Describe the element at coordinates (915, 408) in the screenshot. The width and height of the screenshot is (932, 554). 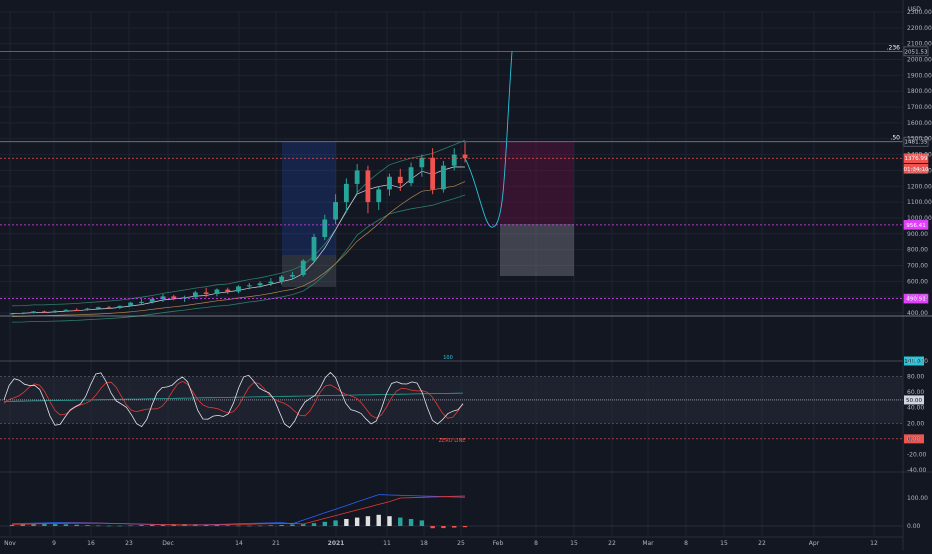
I see `rsi-tick-label: 40.00` at that location.